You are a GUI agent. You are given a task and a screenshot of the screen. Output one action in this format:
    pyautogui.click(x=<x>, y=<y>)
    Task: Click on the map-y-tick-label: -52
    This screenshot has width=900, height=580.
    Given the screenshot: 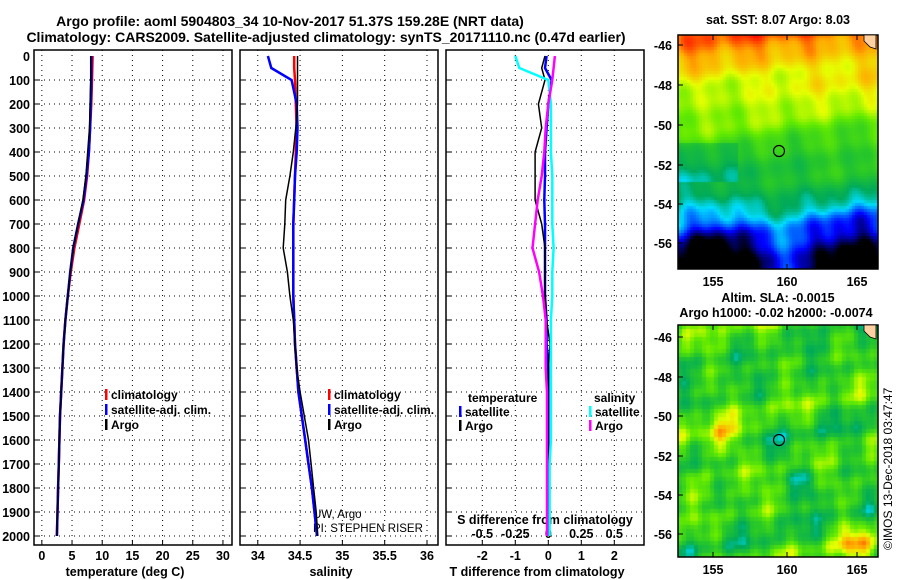 What is the action you would take?
    pyautogui.click(x=663, y=457)
    